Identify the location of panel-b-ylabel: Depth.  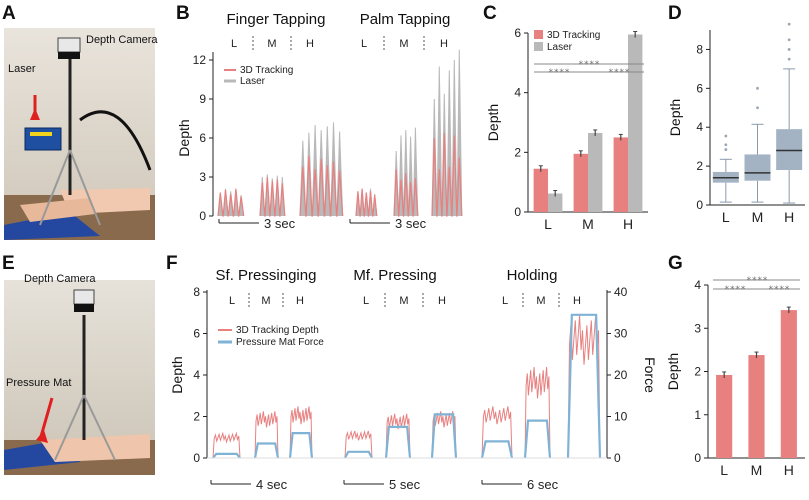
(184, 137).